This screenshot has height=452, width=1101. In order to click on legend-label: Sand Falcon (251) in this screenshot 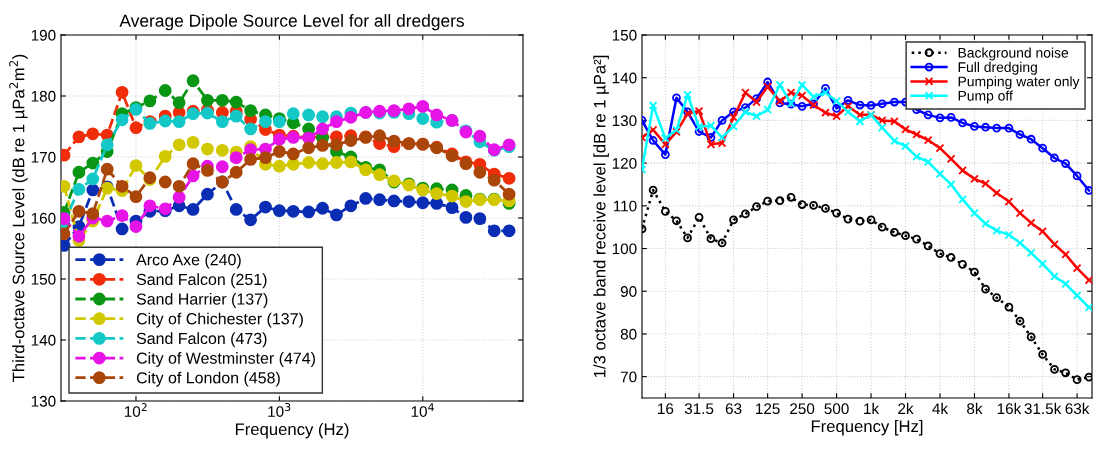, I will do `click(201, 281)`.